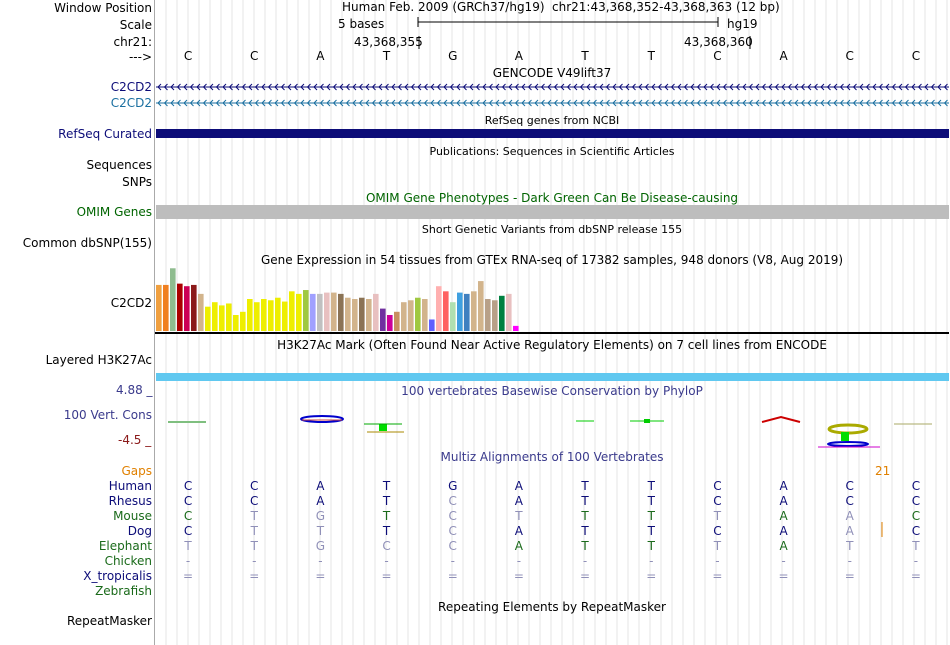 The height and width of the screenshot is (645, 950). What do you see at coordinates (783, 501) in the screenshot?
I see `aligned-base: A` at bounding box center [783, 501].